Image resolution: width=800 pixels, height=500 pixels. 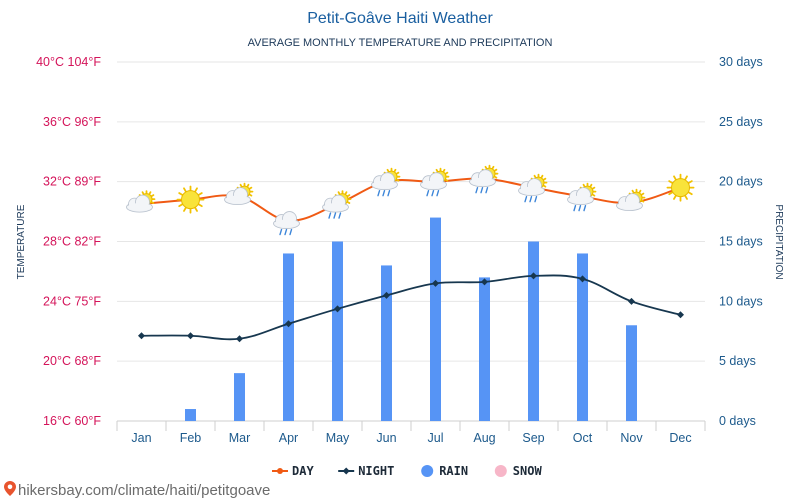 I want to click on footer-url: hikersbay.com/climate/haiti/petitgoave, so click(x=144, y=490).